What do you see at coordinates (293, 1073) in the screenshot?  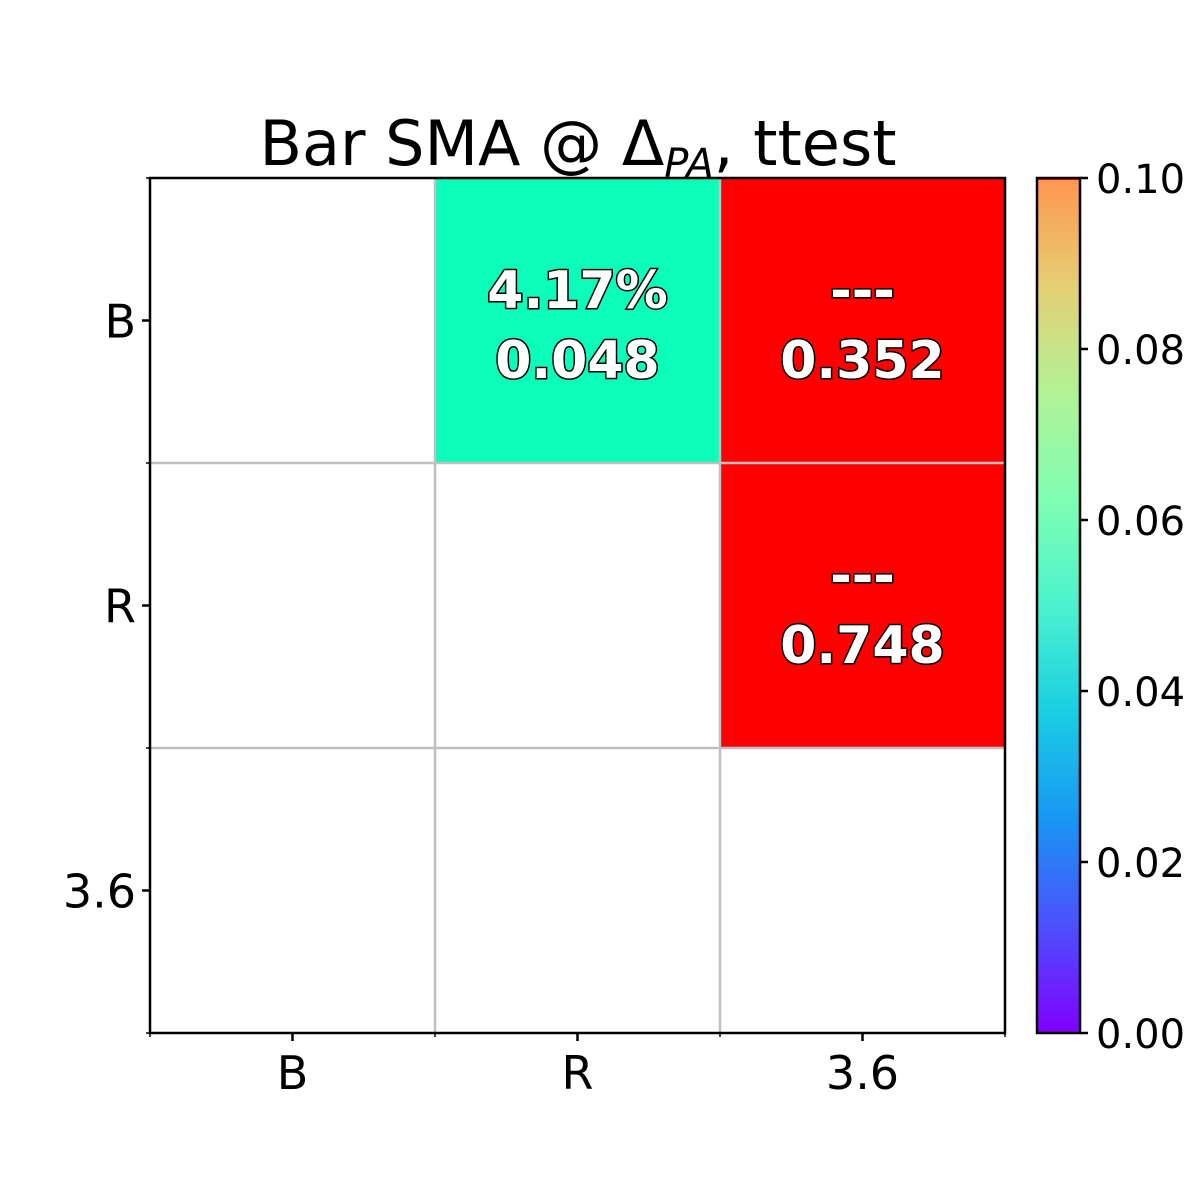 I see `x-tick-label: B` at bounding box center [293, 1073].